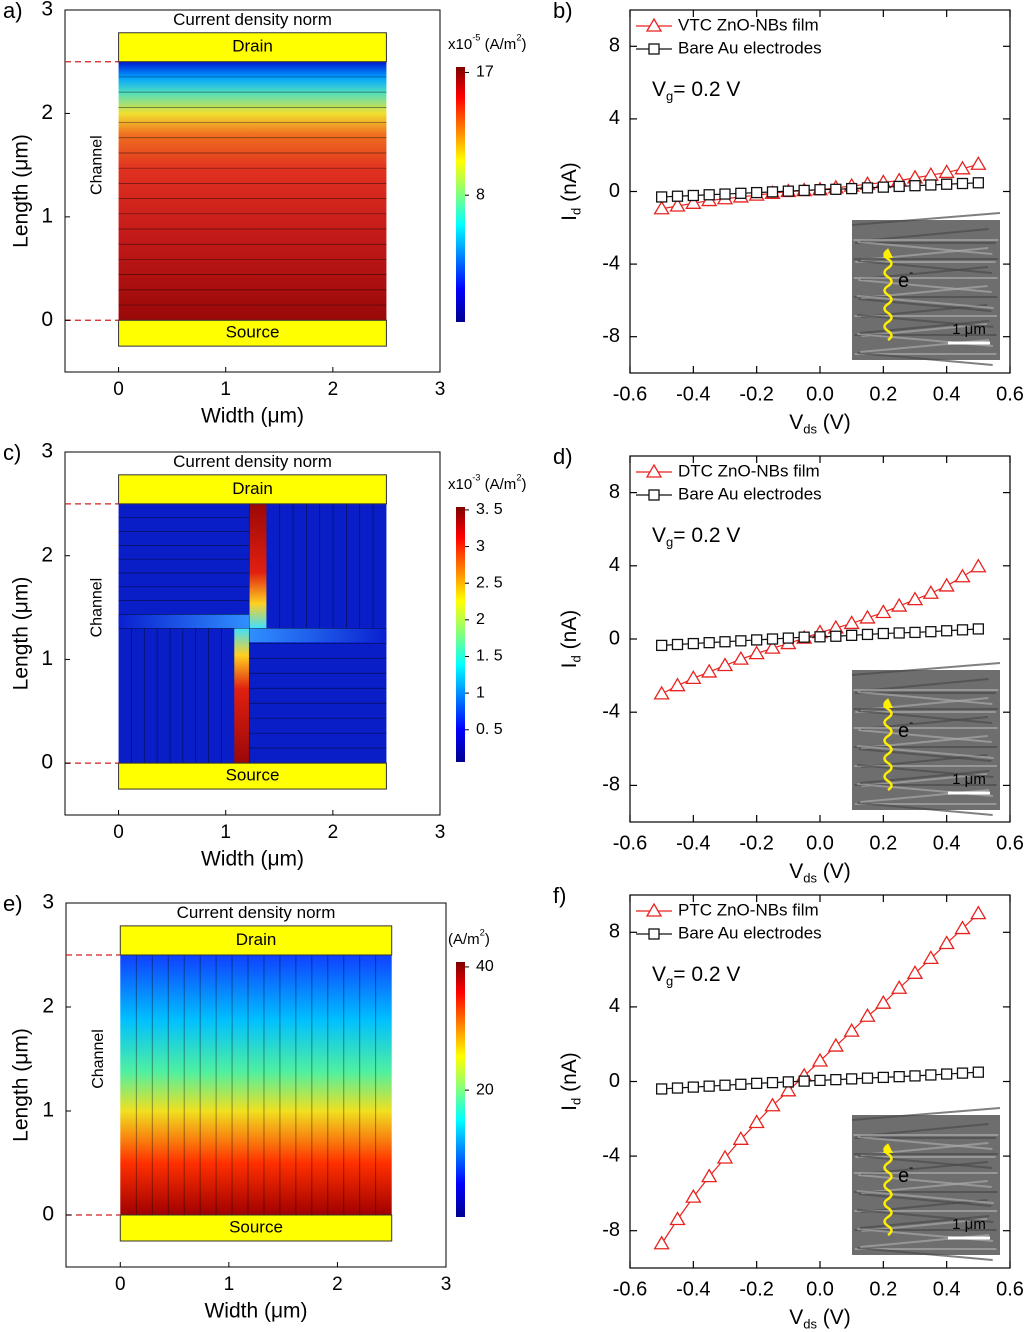 This screenshot has width=1029, height=1332. Describe the element at coordinates (669, 542) in the screenshot. I see `annotation-part: g` at that location.